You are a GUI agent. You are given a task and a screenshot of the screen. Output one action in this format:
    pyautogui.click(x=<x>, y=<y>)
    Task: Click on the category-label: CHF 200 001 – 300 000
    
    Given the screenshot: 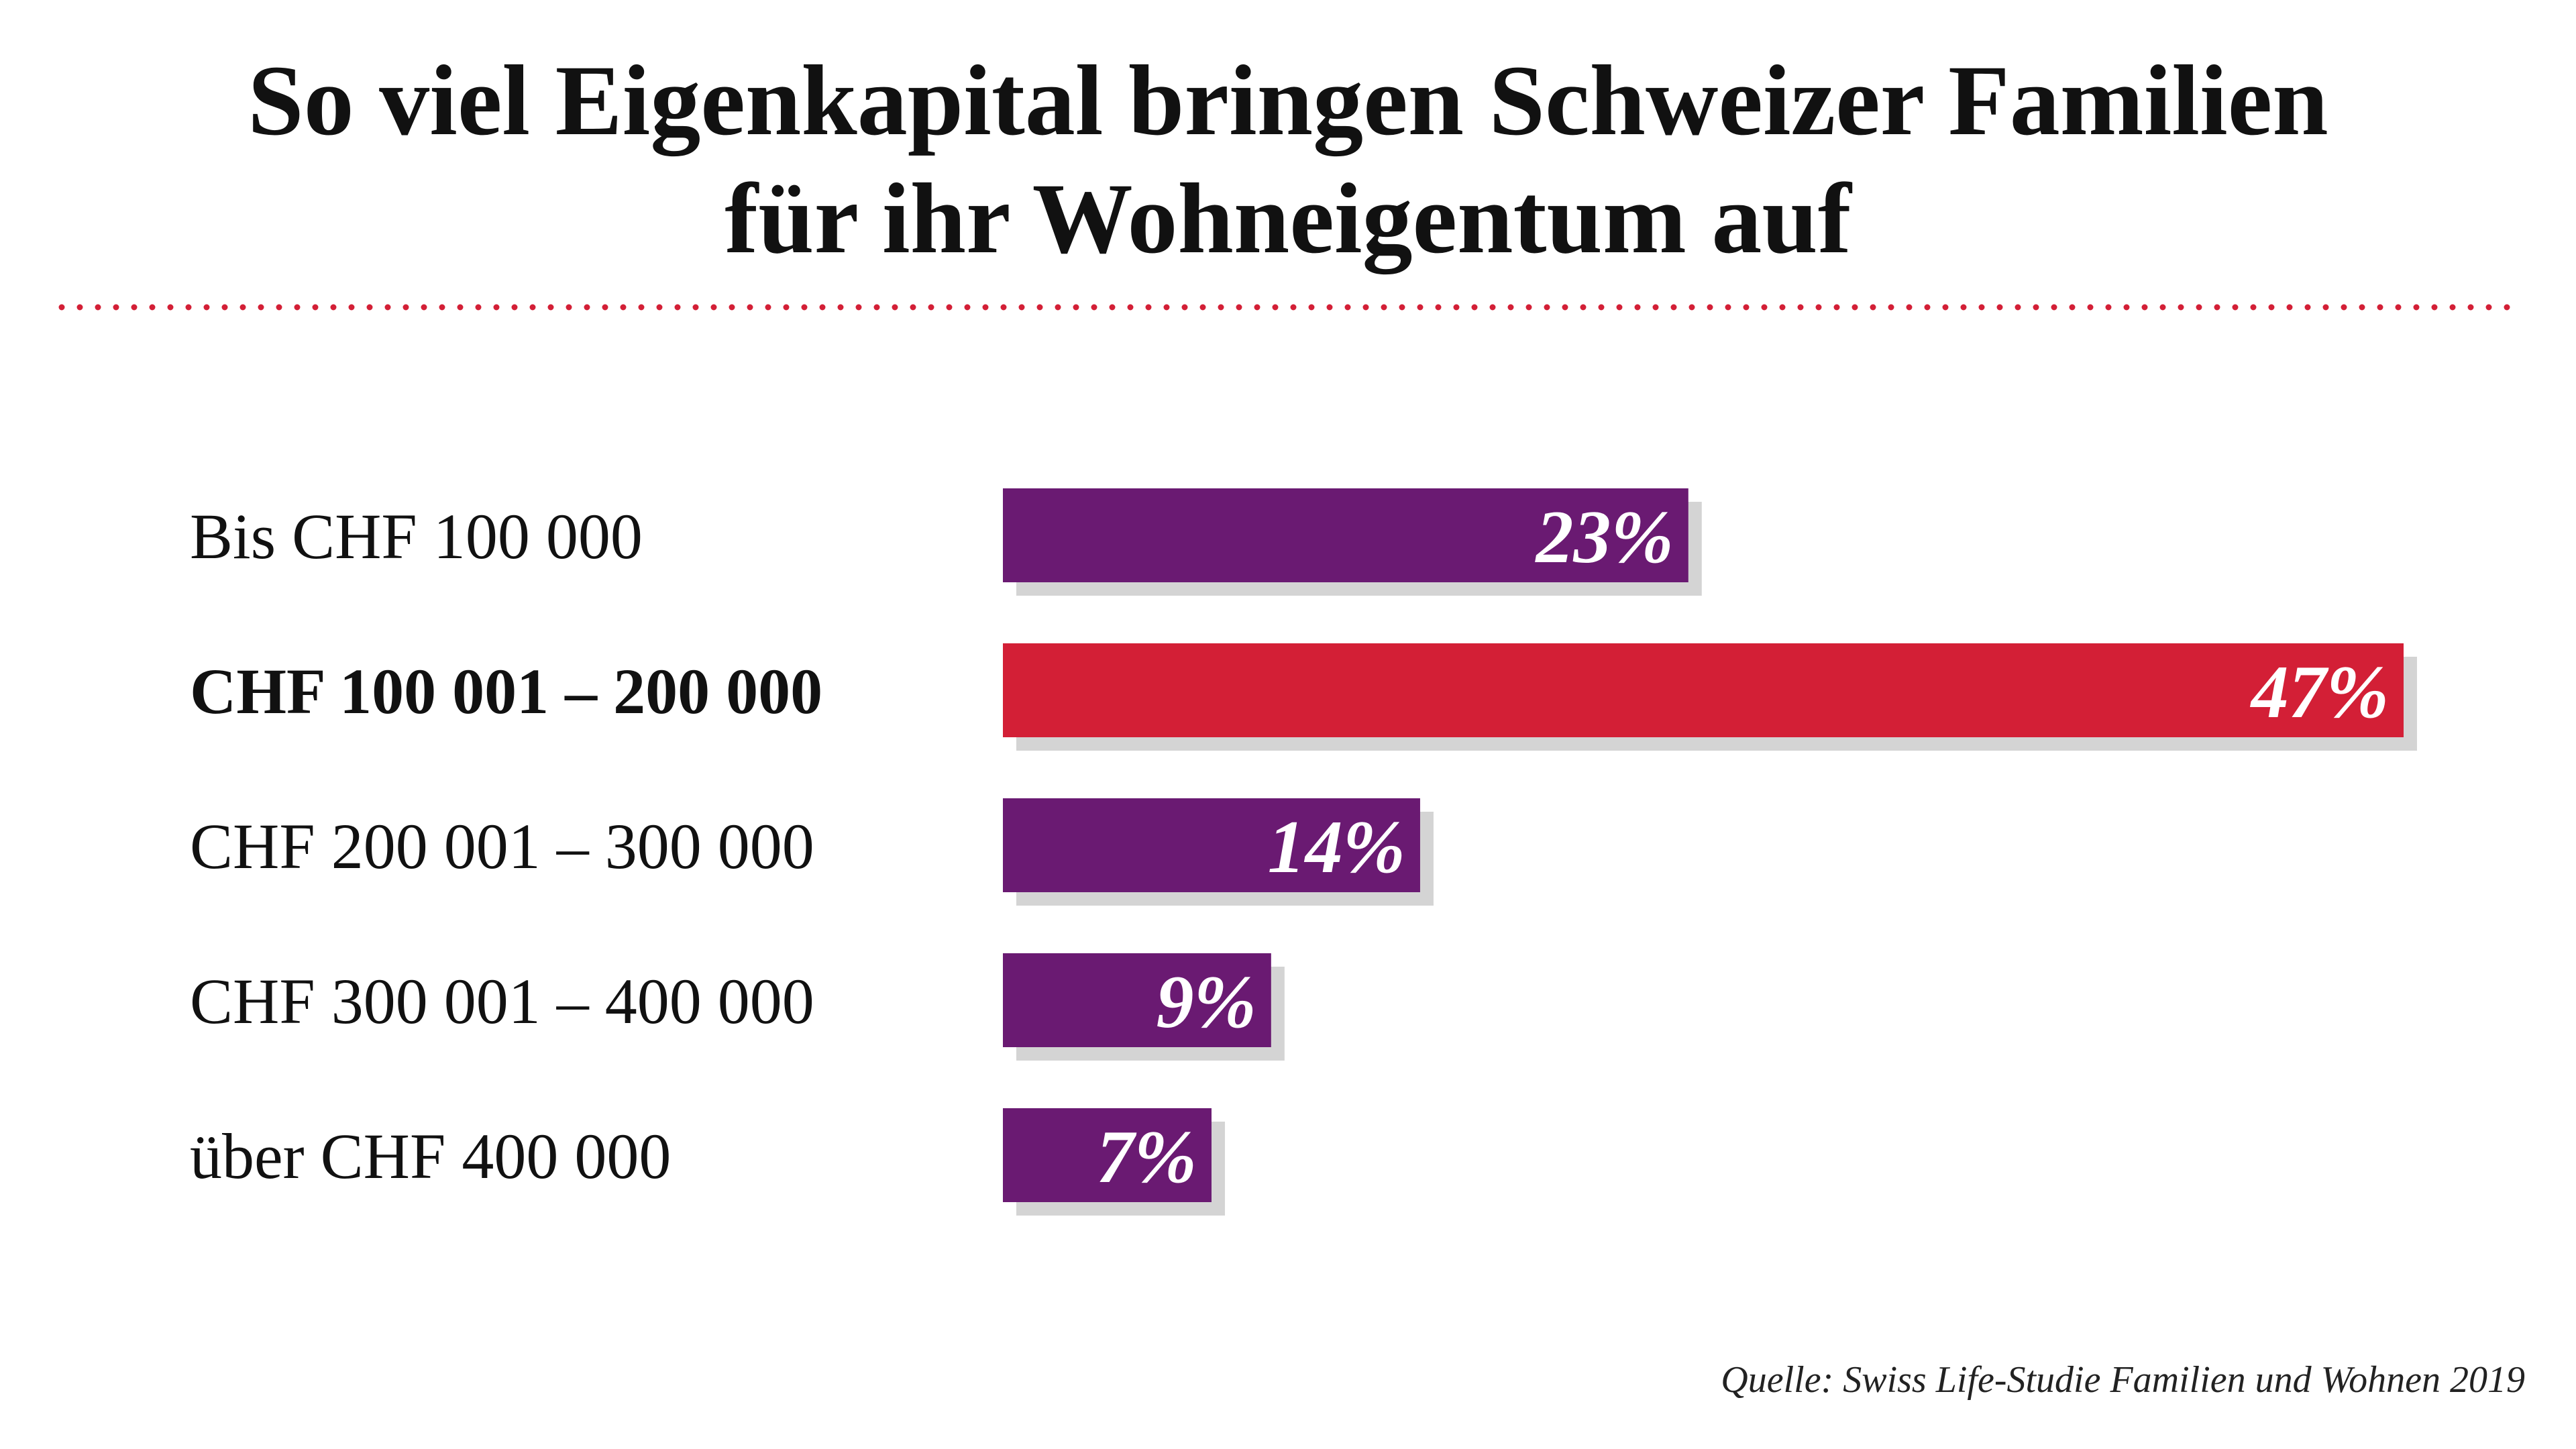 What is the action you would take?
    pyautogui.click(x=502, y=846)
    